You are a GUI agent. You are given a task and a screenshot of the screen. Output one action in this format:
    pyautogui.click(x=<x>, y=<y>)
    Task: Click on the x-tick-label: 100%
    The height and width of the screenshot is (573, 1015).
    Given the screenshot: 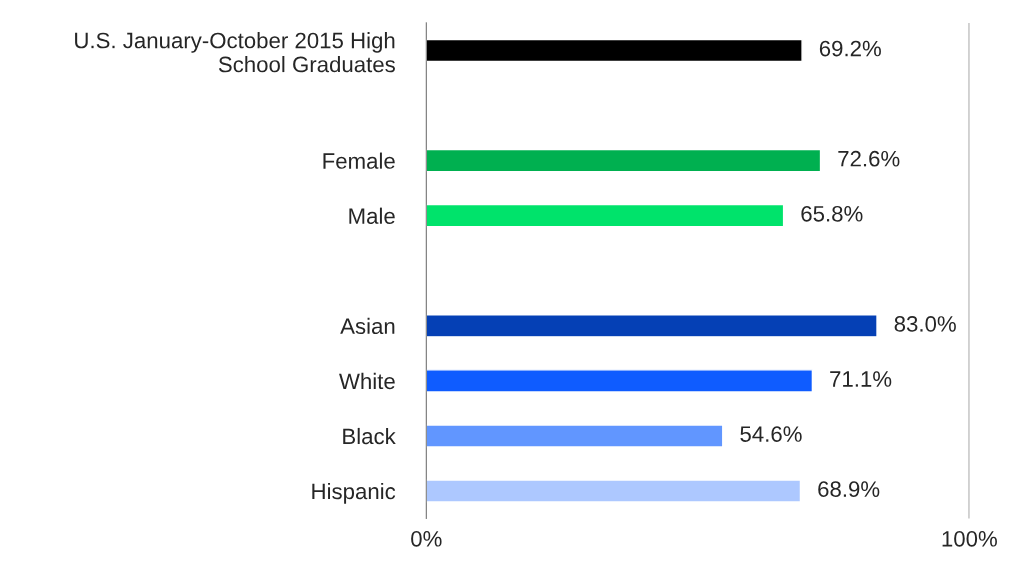 What is the action you would take?
    pyautogui.click(x=969, y=538)
    